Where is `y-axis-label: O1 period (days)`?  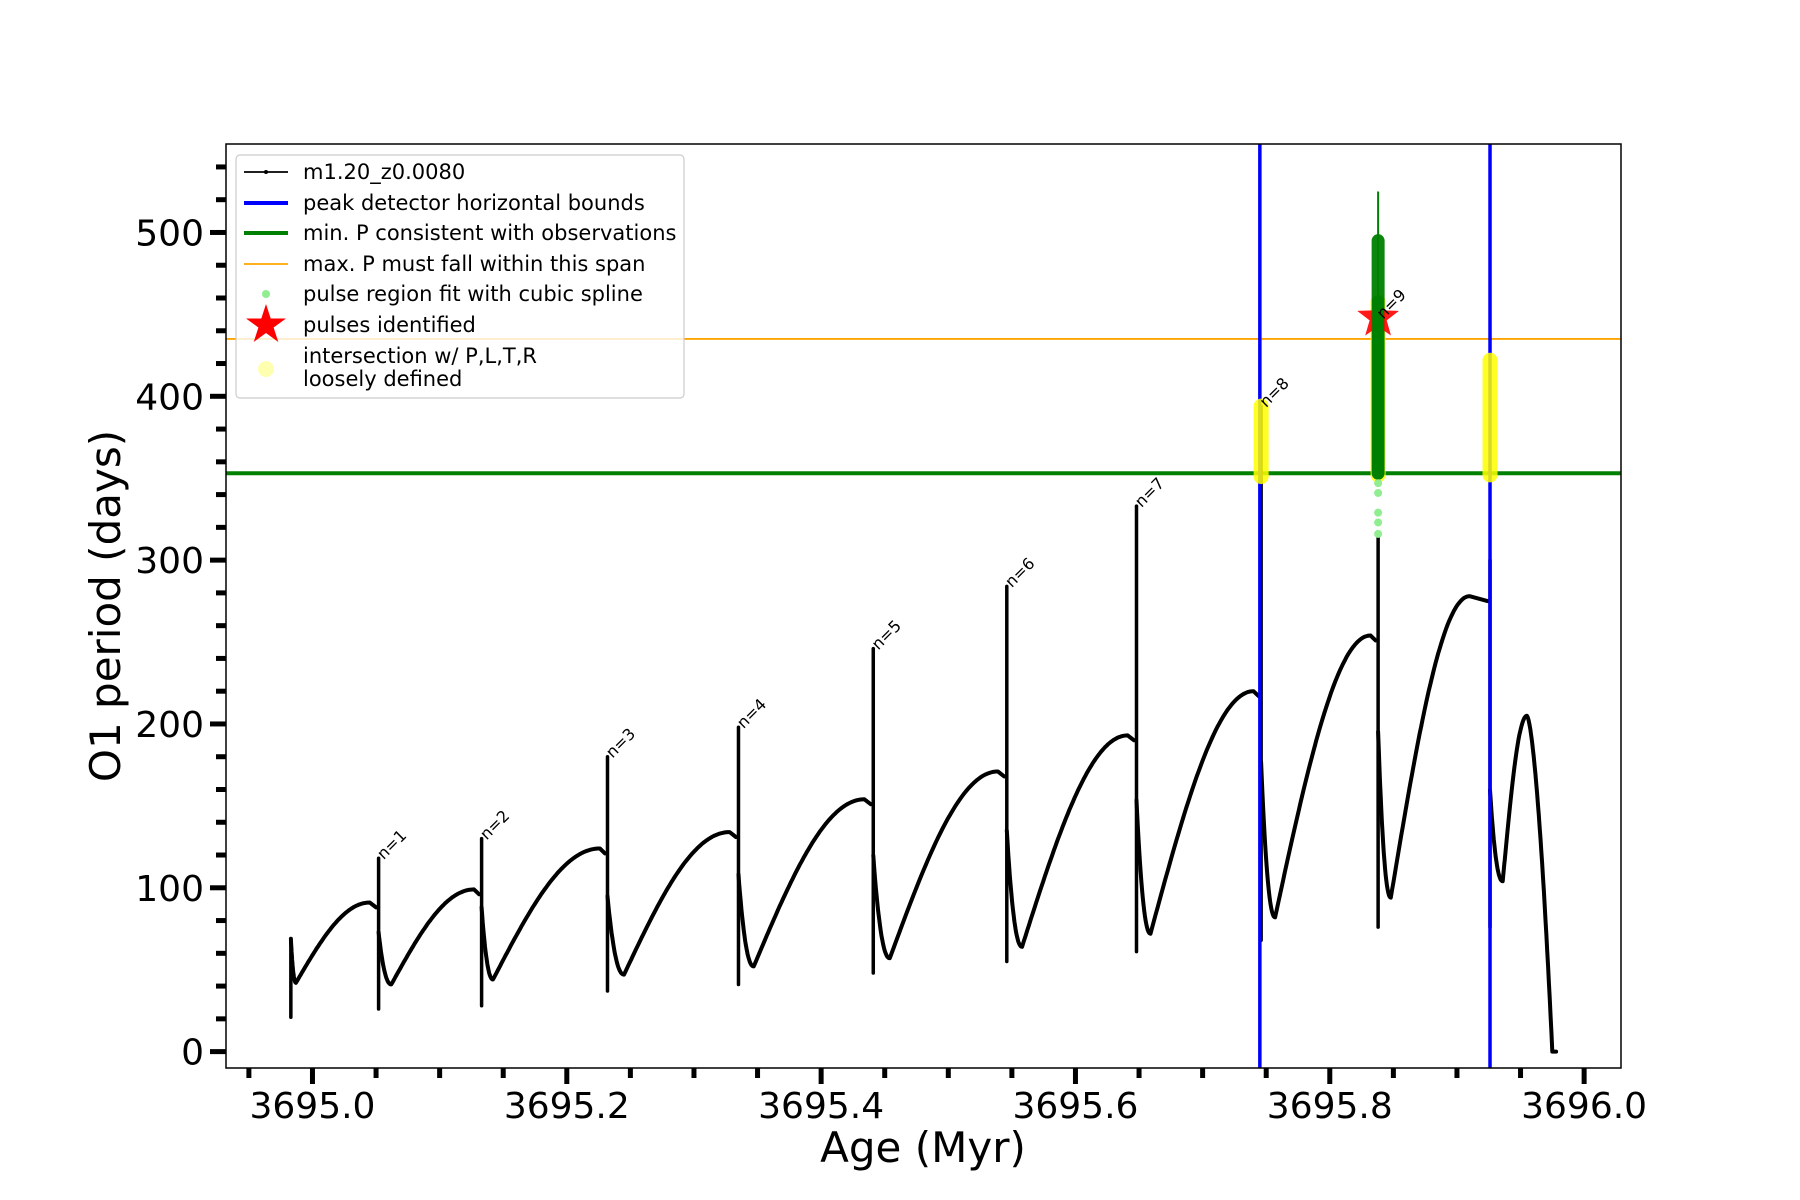 y-axis-label: O1 period (days) is located at coordinates (105, 606).